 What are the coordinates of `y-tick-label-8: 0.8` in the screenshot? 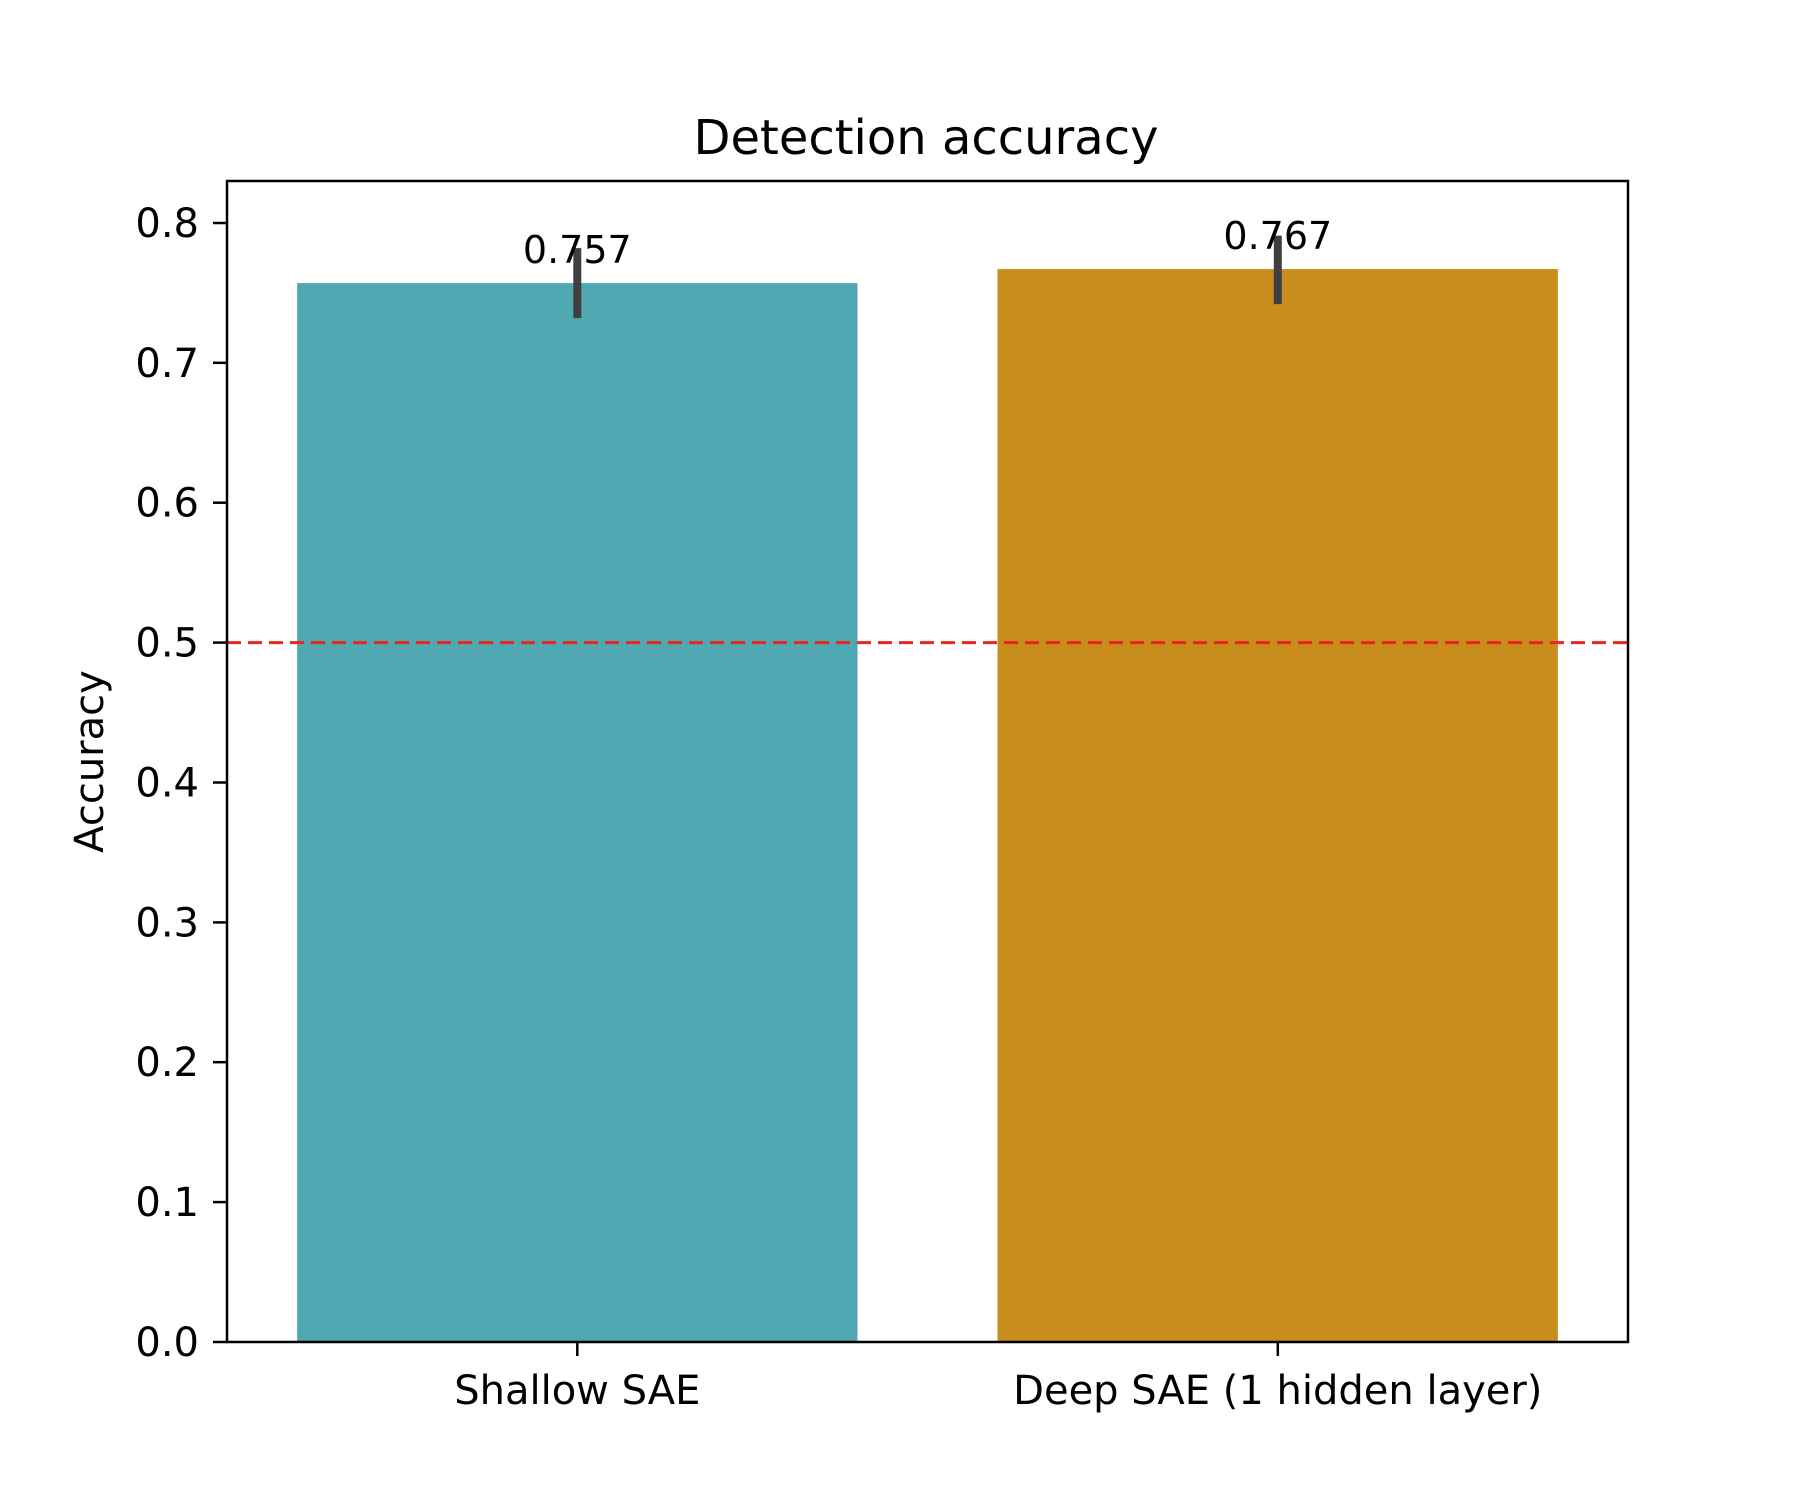 It's located at (167, 224).